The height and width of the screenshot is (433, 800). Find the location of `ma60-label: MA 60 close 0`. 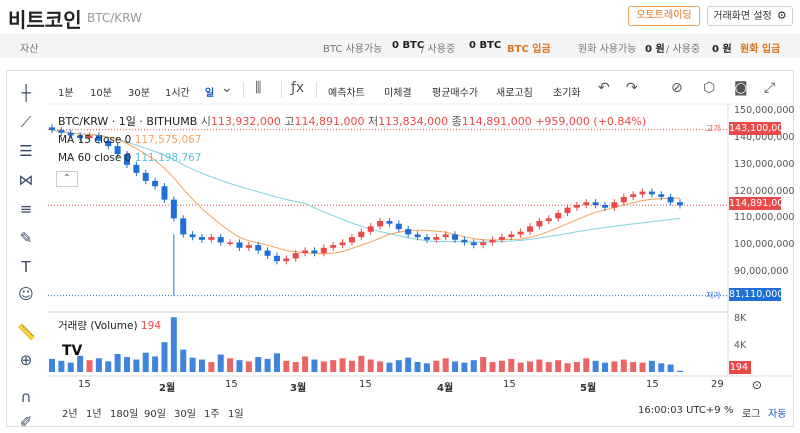

ma60-label: MA 60 close 0 is located at coordinates (95, 158).